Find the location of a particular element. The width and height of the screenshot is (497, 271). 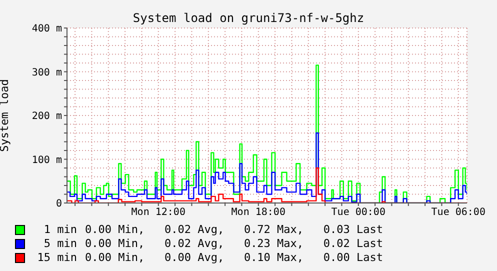

y-tick-label: 100 m is located at coordinates (47, 160).